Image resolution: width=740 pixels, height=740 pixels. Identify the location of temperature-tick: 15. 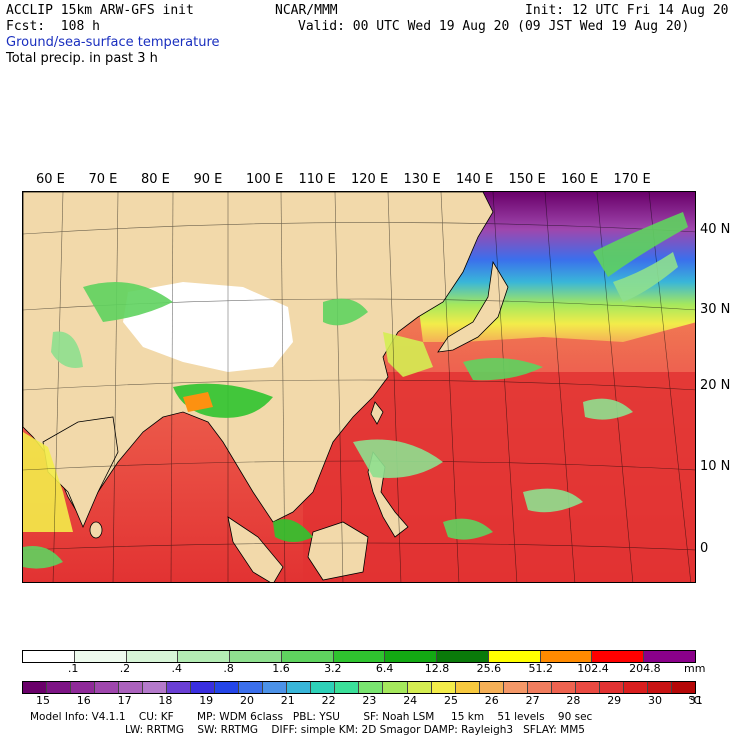
(43, 700).